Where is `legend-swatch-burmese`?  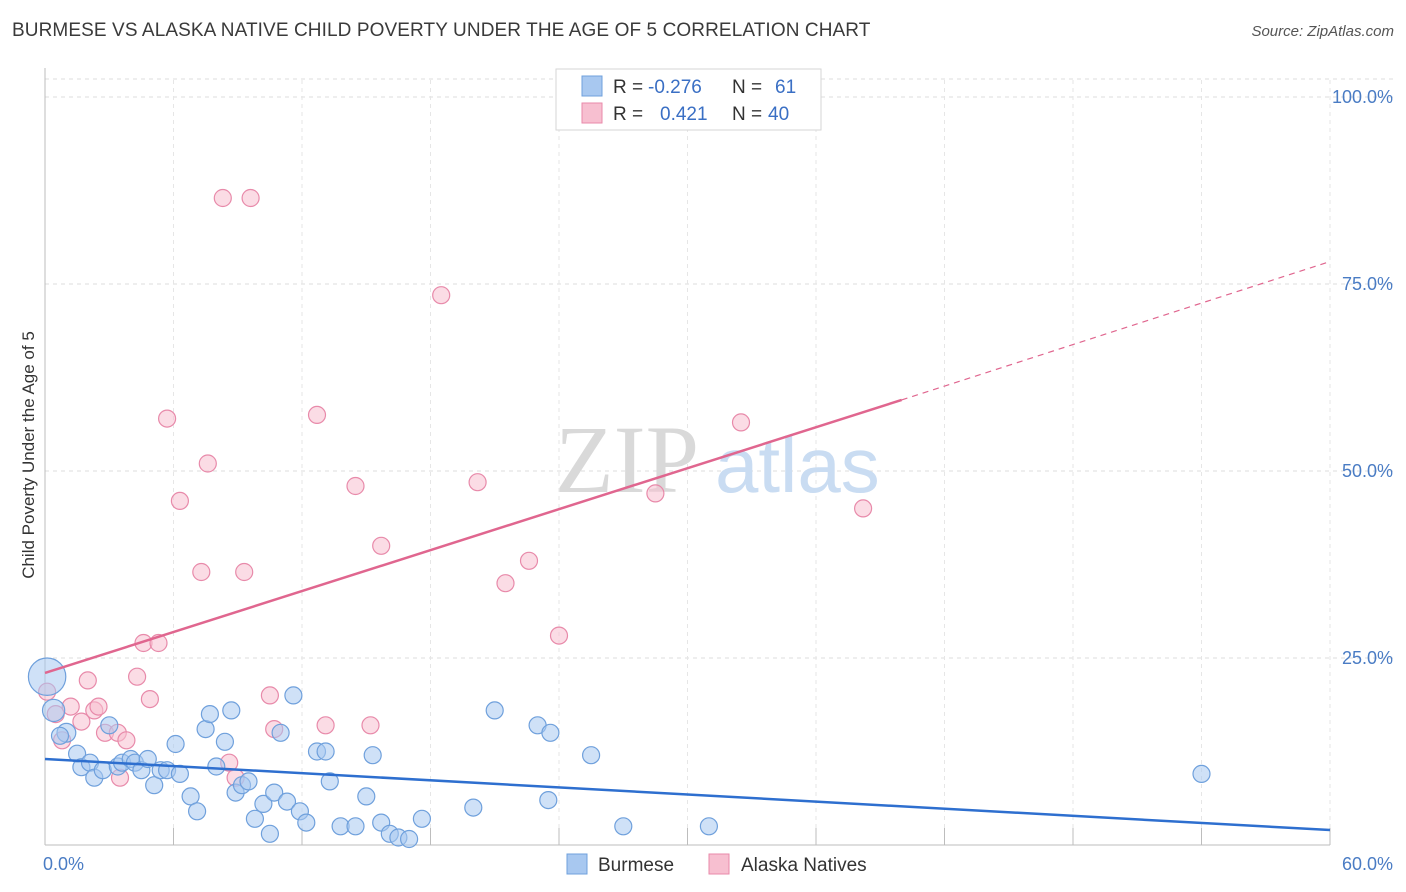
legend-swatch-burmese is located at coordinates (592, 86).